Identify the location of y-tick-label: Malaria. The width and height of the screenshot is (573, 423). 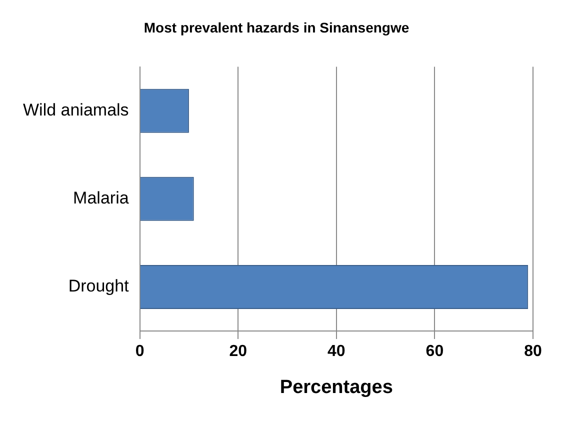
(101, 198).